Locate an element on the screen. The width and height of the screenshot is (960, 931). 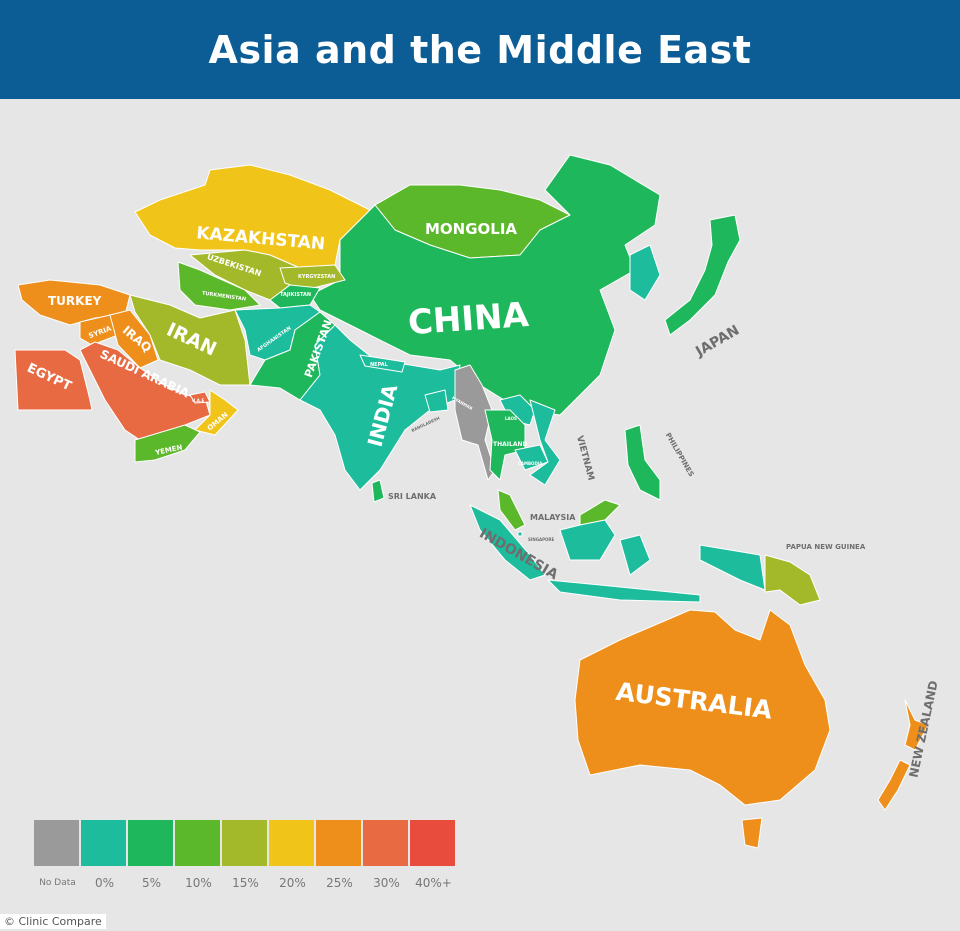
label-japan: JAPAN is located at coordinates (717, 341).